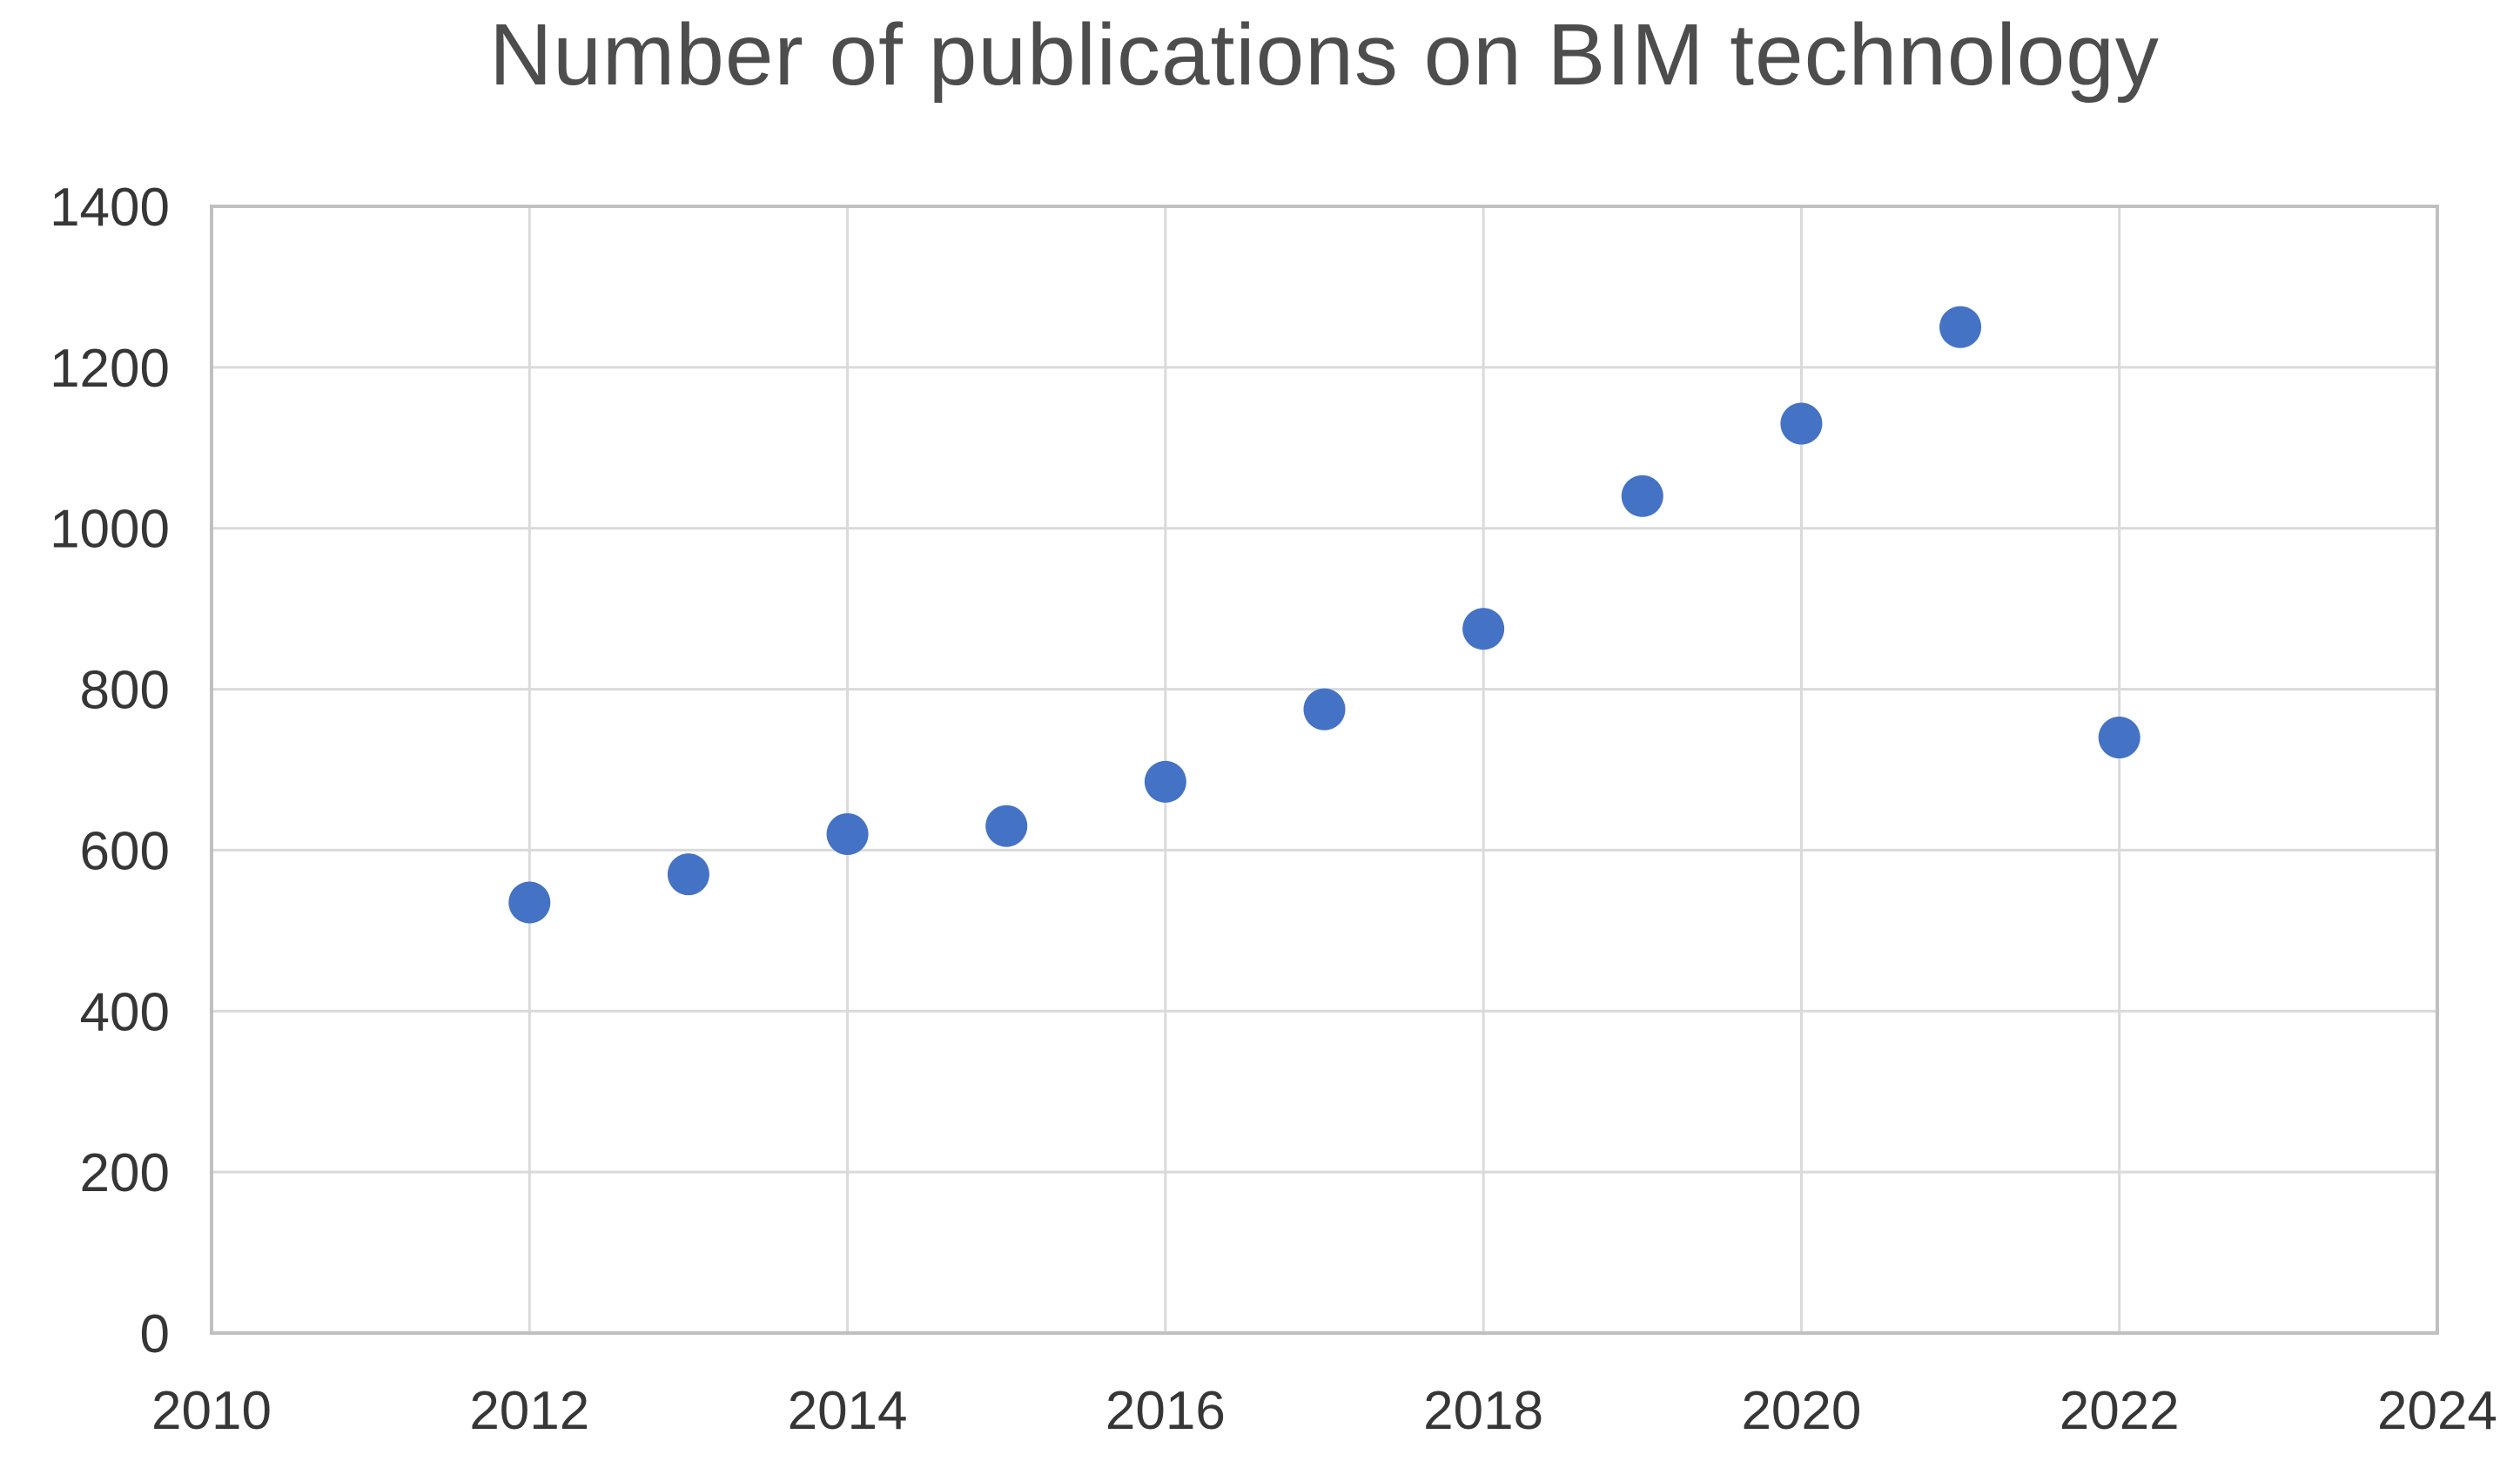 The image size is (2520, 1468). What do you see at coordinates (211, 1411) in the screenshot?
I see `x-axis-tick-label: 2010` at bounding box center [211, 1411].